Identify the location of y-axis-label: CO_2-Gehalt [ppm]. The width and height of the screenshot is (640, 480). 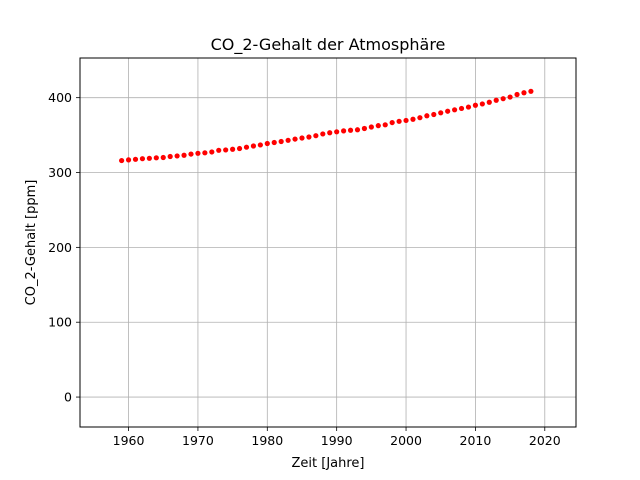
(31, 243).